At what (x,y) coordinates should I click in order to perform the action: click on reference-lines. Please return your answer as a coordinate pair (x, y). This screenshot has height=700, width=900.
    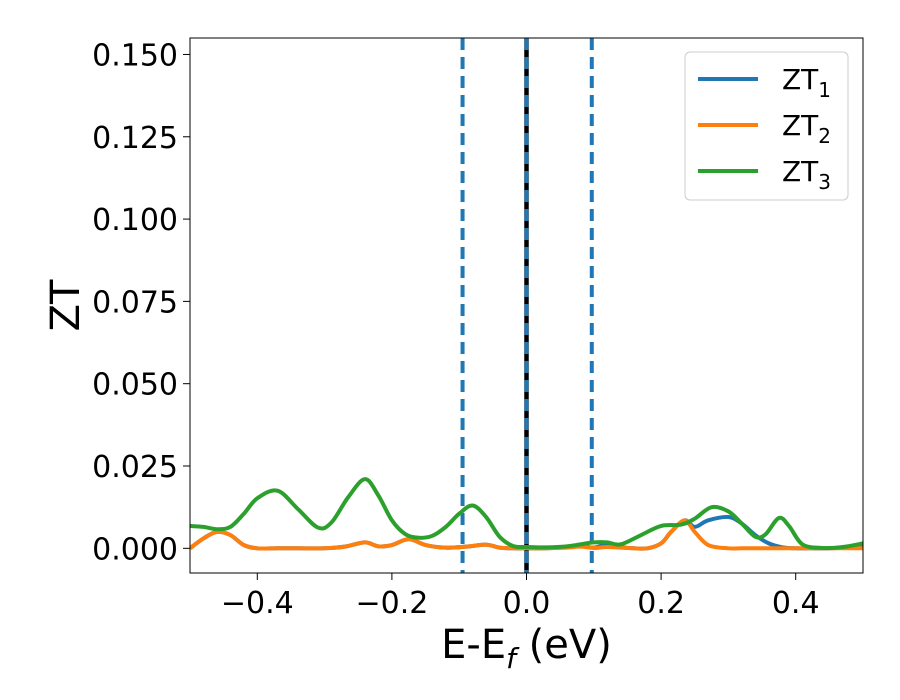
    Looking at the image, I should click on (527, 305).